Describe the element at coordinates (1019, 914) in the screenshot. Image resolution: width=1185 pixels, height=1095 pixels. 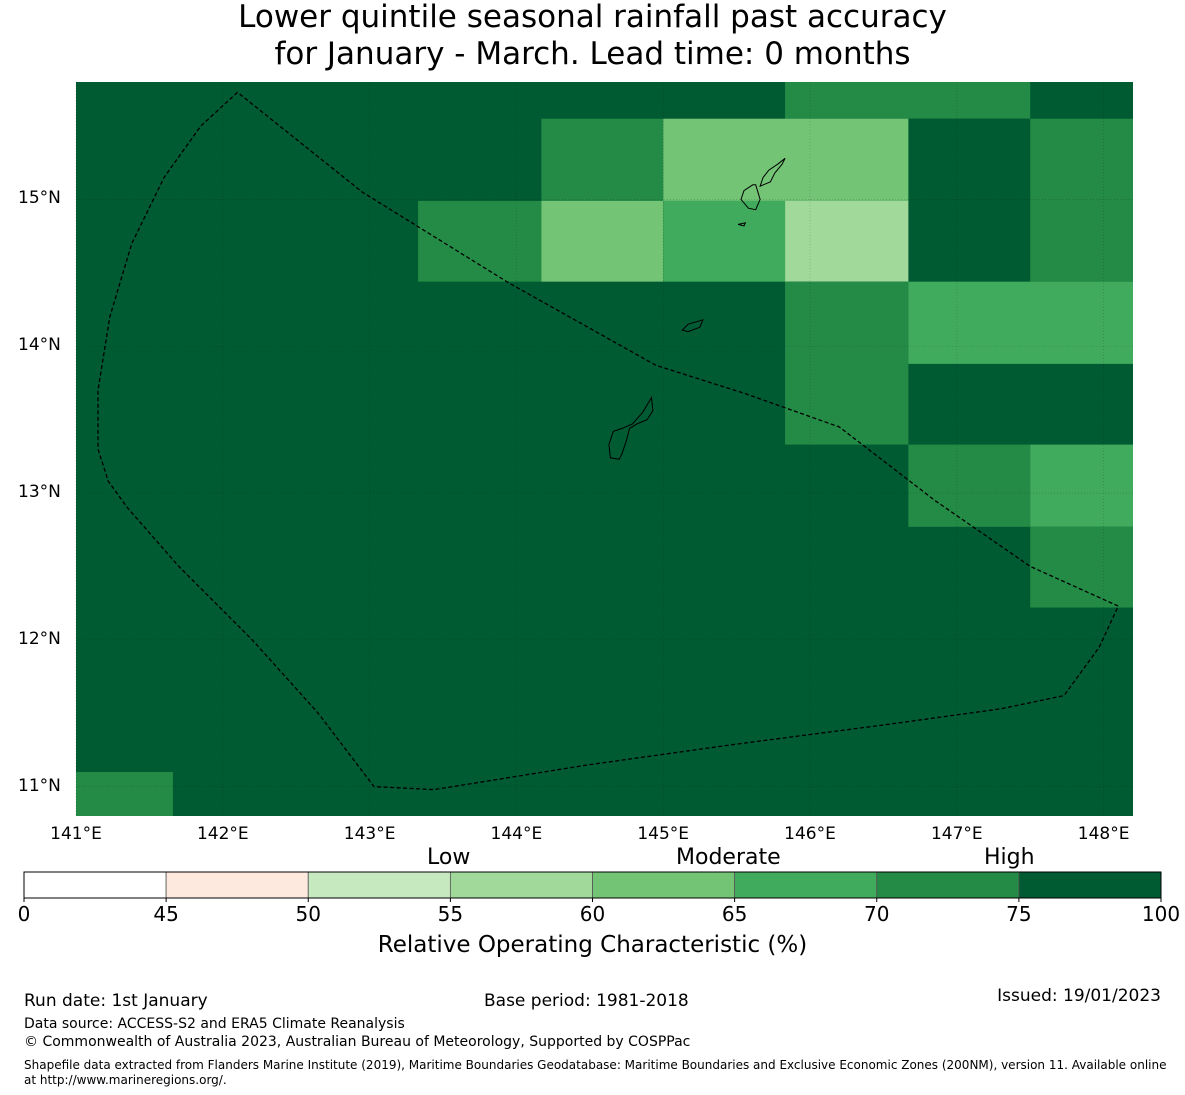
I see `colorbar-tick-label: 75` at that location.